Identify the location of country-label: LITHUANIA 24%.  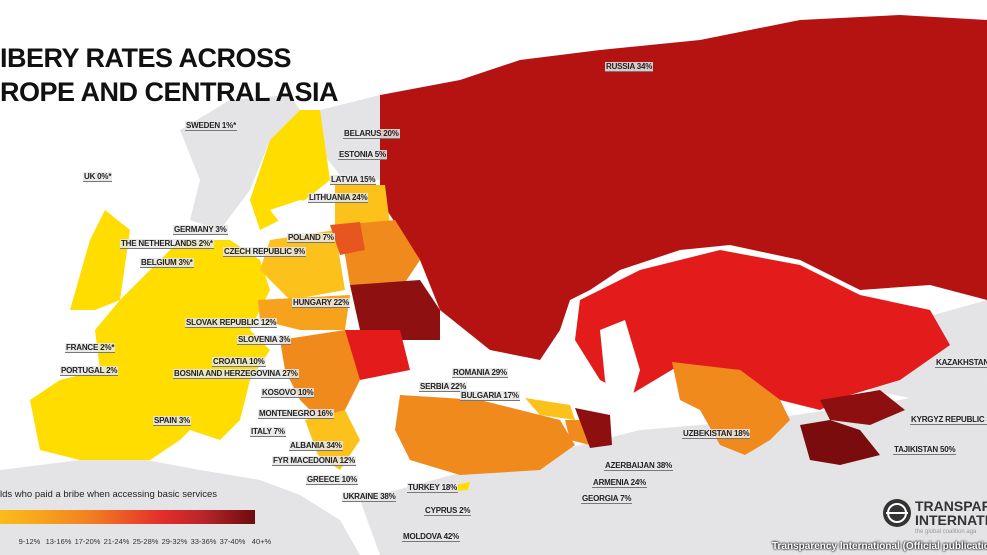
(338, 198).